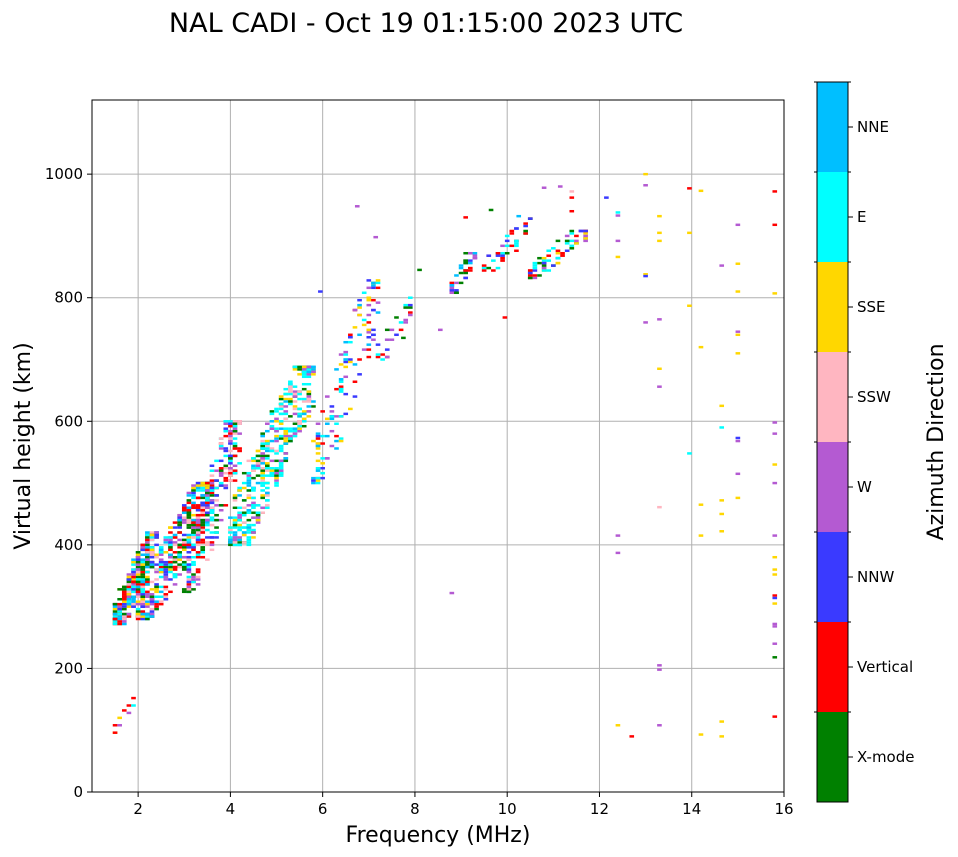 This screenshot has height=857, width=958. I want to click on x-tick-label: 14, so click(691, 809).